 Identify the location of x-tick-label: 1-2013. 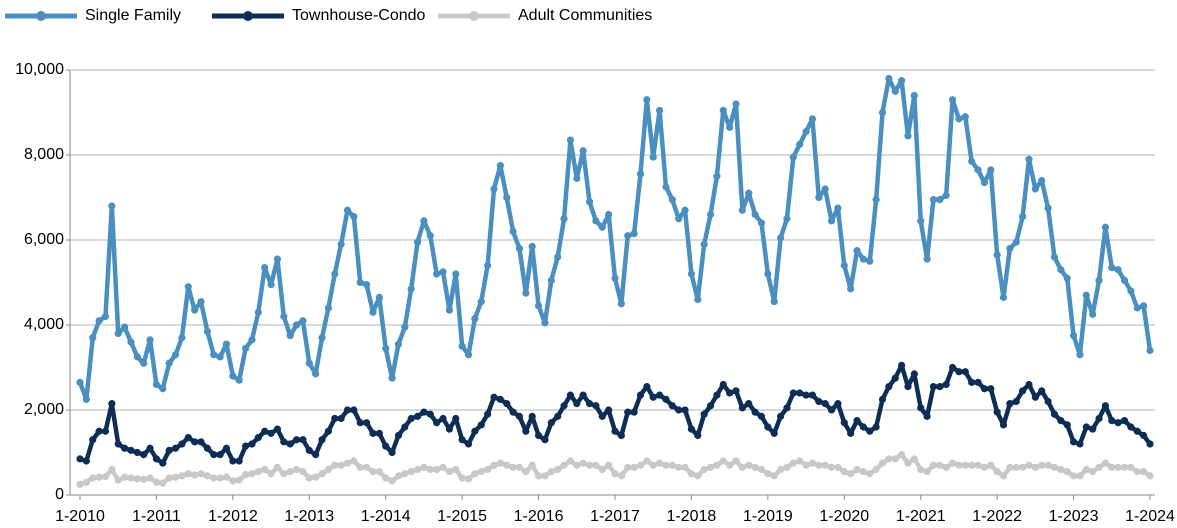
(309, 516).